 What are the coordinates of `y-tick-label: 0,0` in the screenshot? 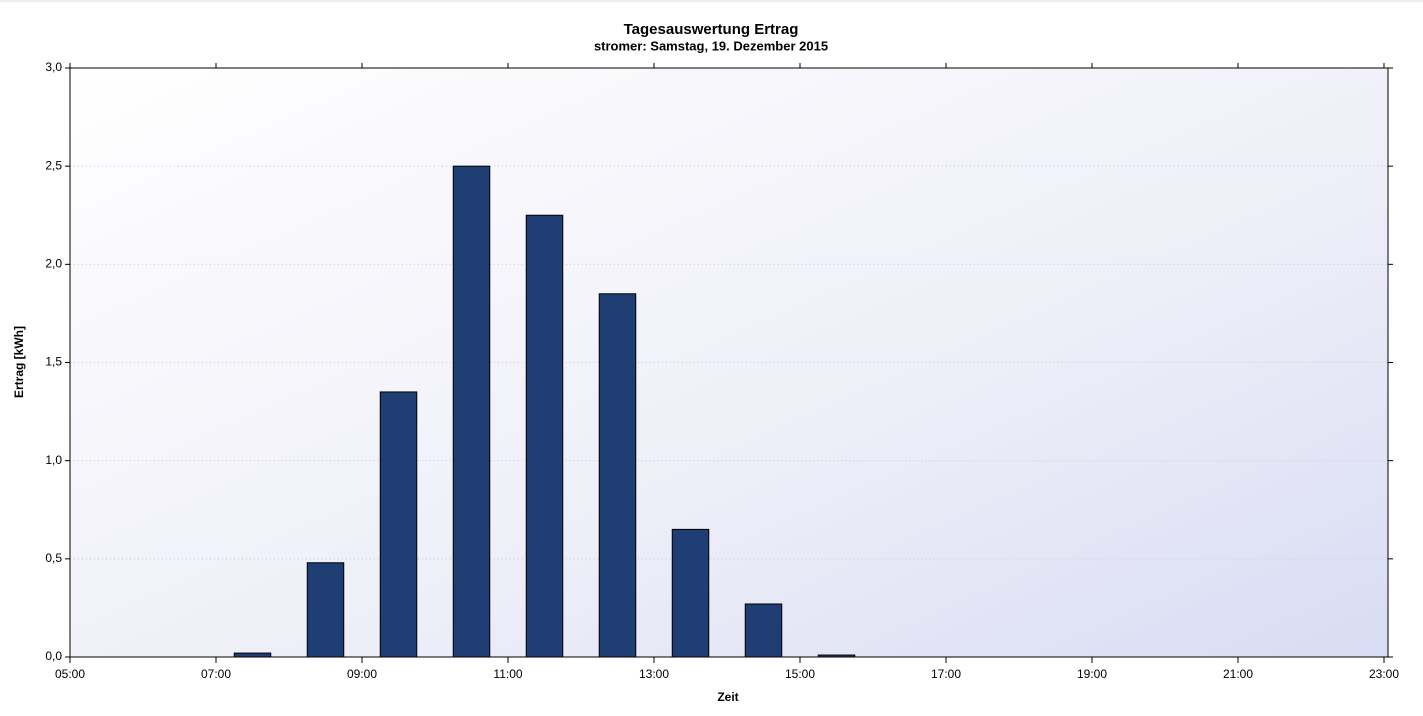 It's located at (53, 656).